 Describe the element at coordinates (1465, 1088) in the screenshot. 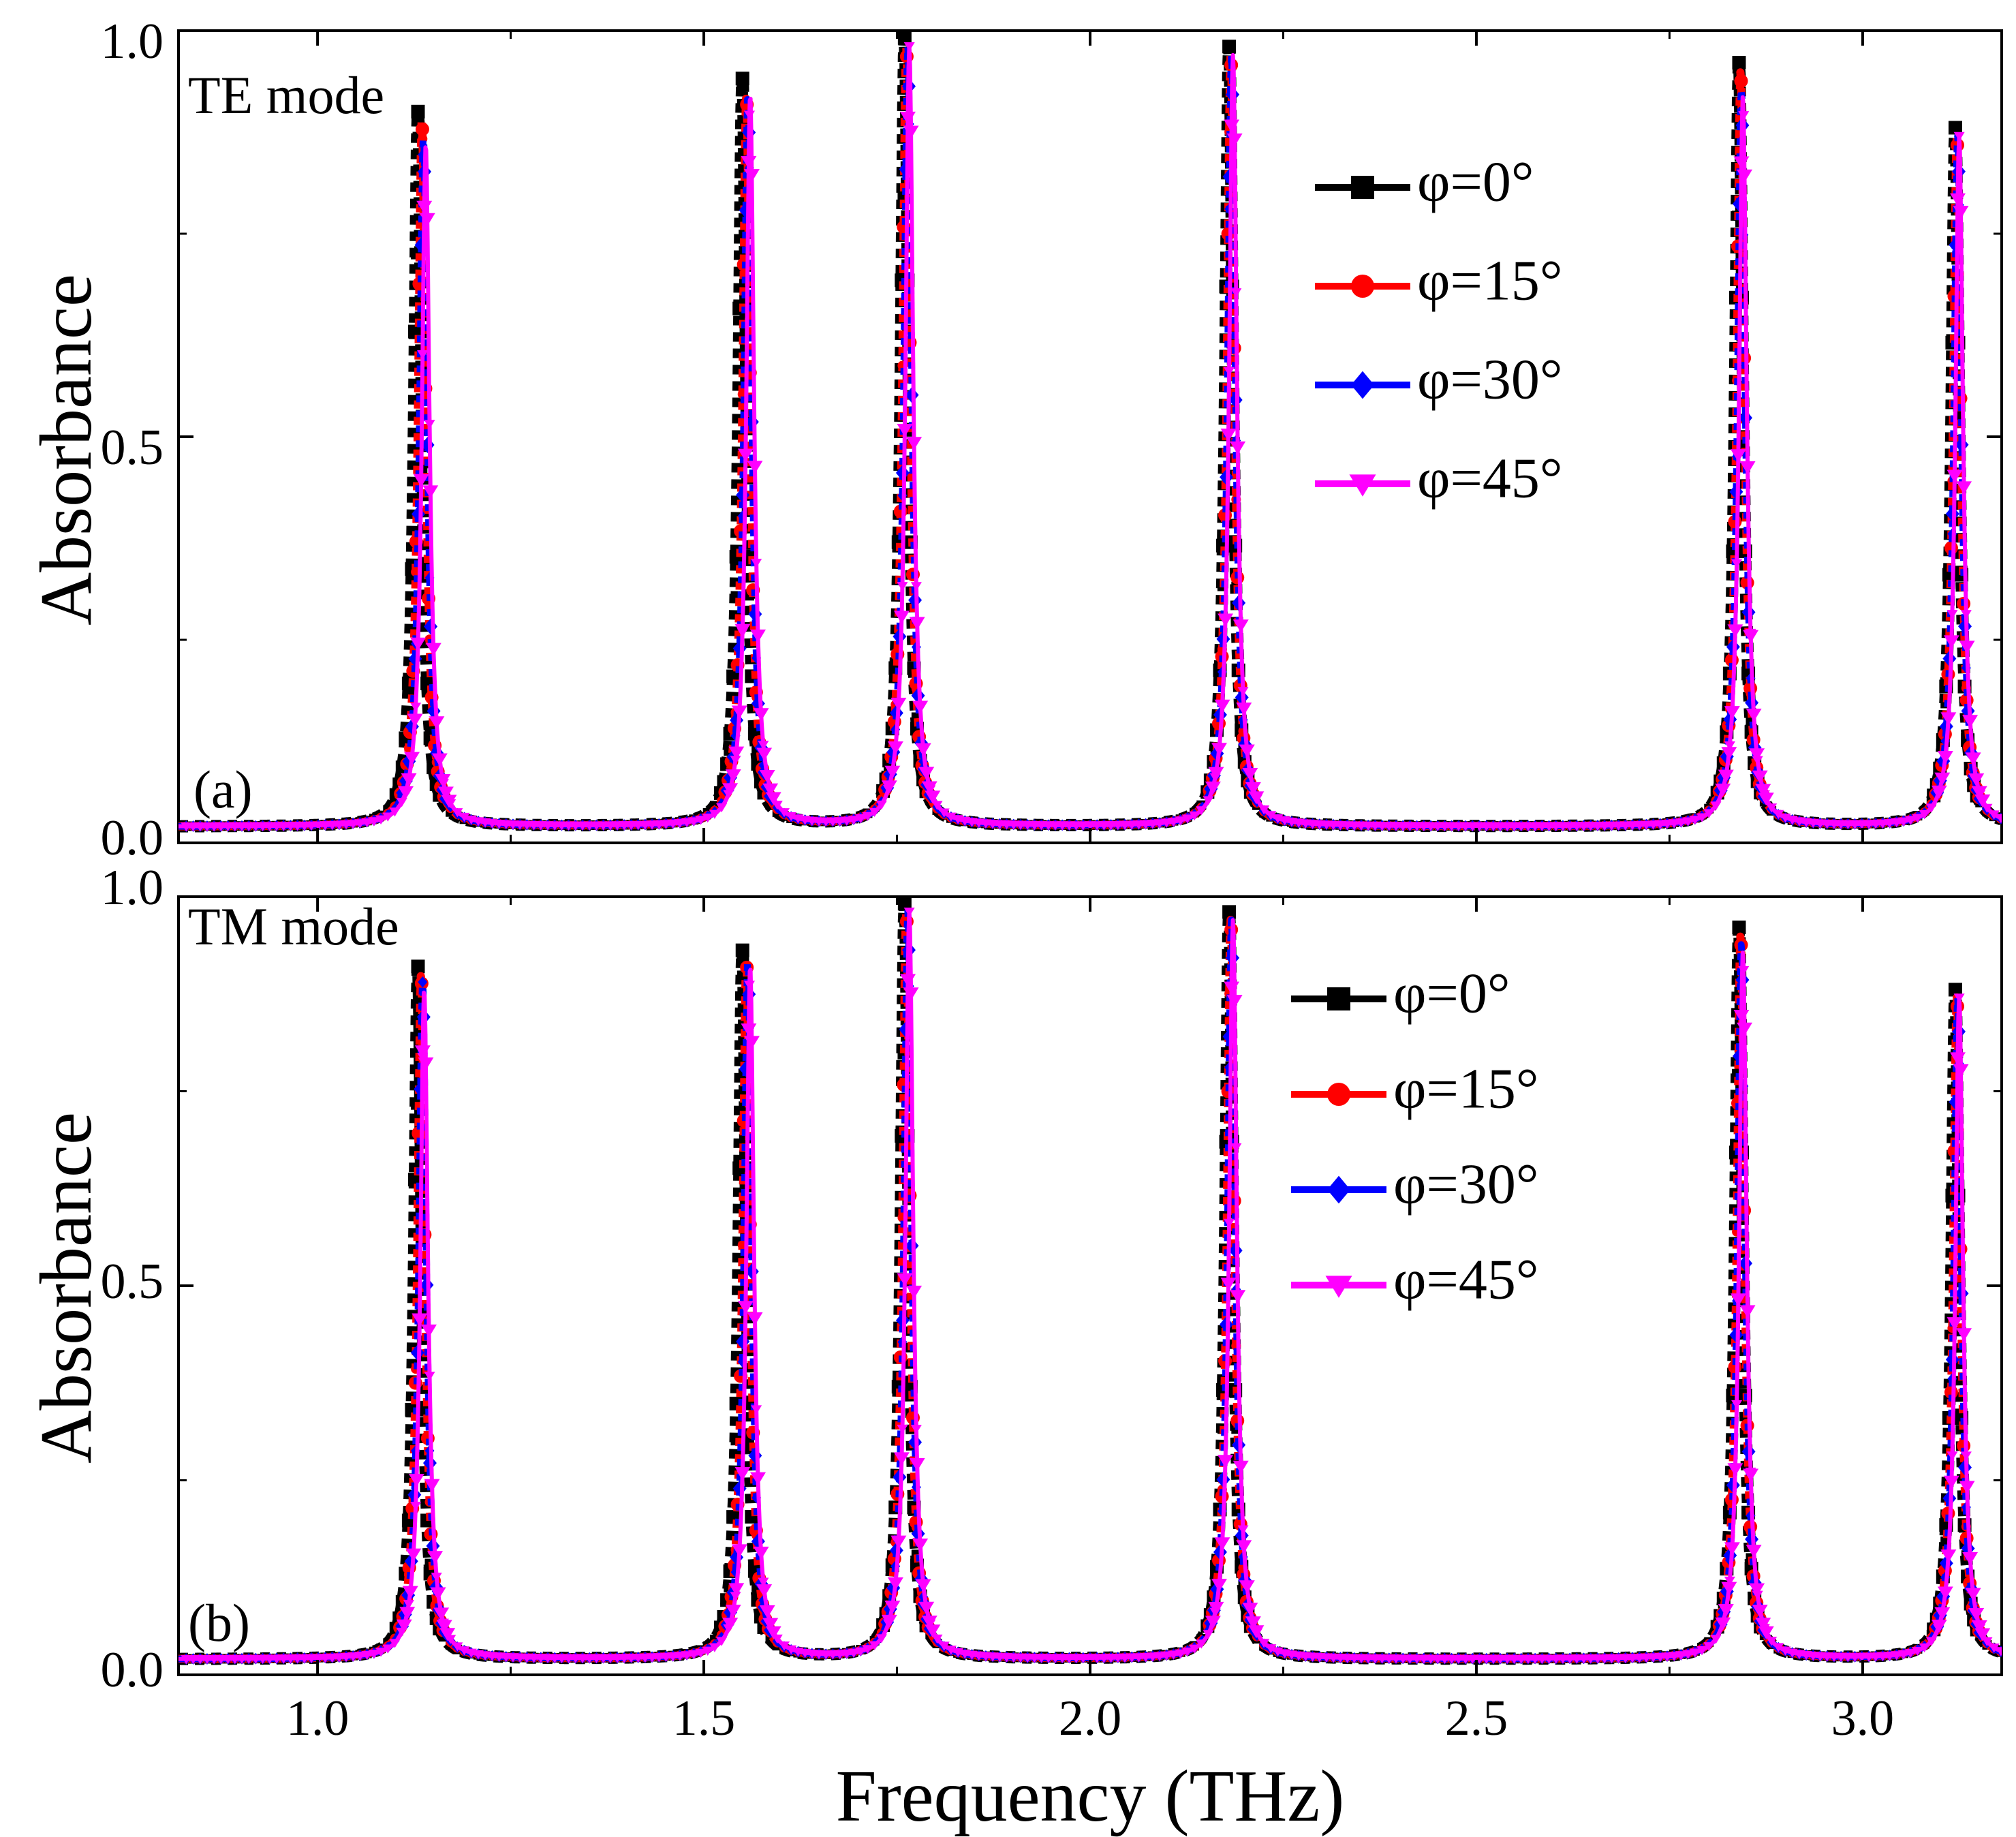

I see `legend-label-1: φ=15°` at that location.